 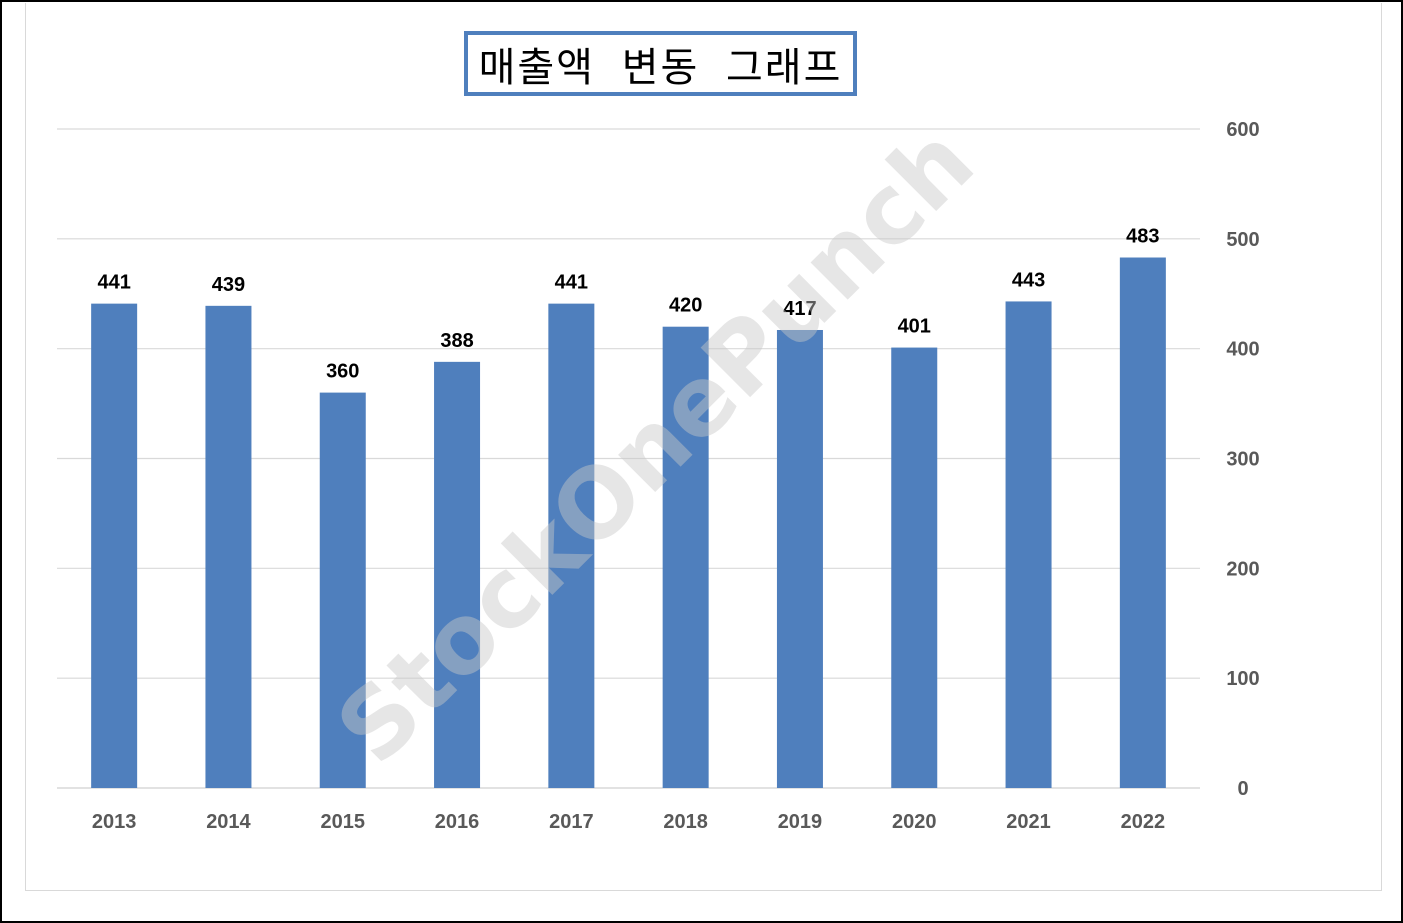 I want to click on y-tick-label: 300, so click(x=1242, y=460).